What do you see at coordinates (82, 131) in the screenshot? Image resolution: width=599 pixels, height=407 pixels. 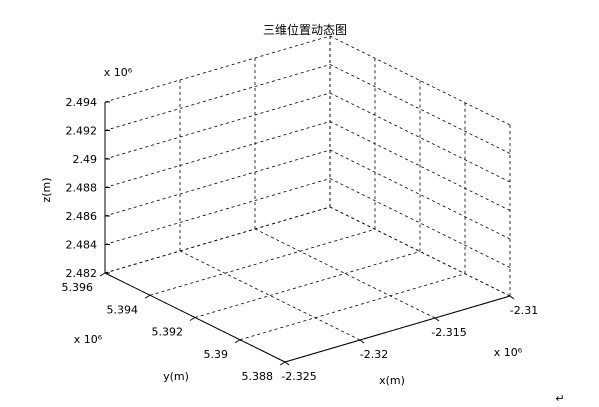 I see `z-tick-label: 2.492` at bounding box center [82, 131].